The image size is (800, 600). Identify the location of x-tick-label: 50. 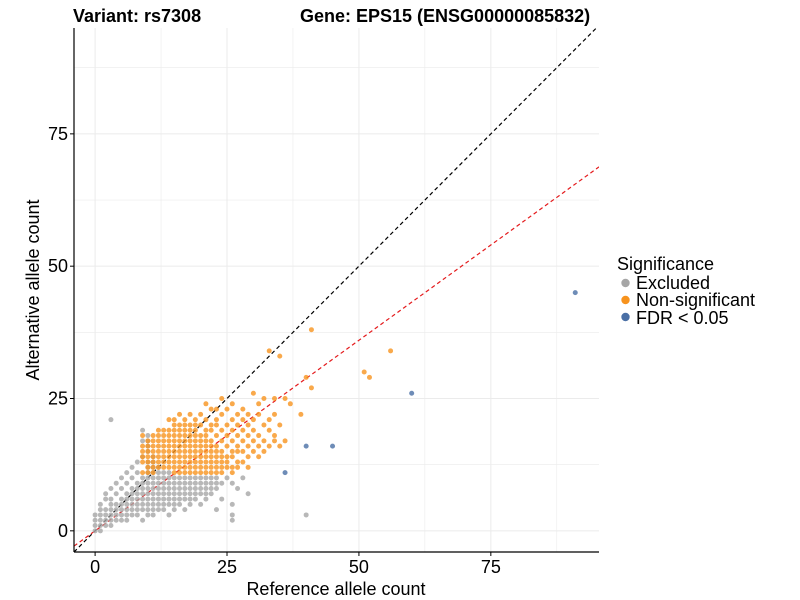
(359, 567).